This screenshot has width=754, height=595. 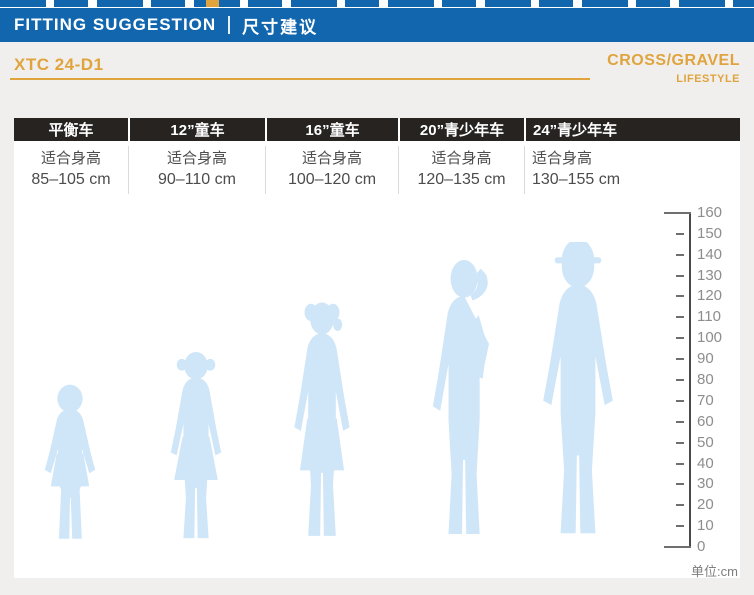 What do you see at coordinates (578, 394) in the screenshot?
I see `tall-boy-with-cap-silhouette-icon` at bounding box center [578, 394].